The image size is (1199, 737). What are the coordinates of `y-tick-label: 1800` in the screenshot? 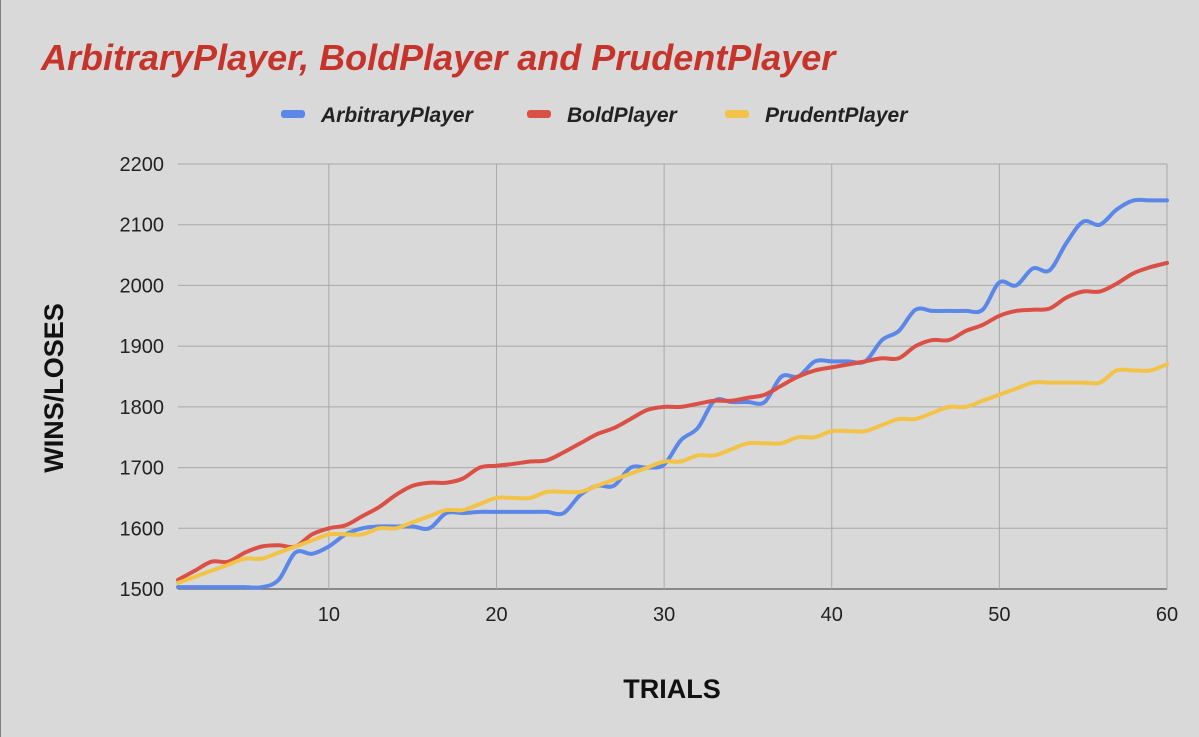 It's located at (142, 408).